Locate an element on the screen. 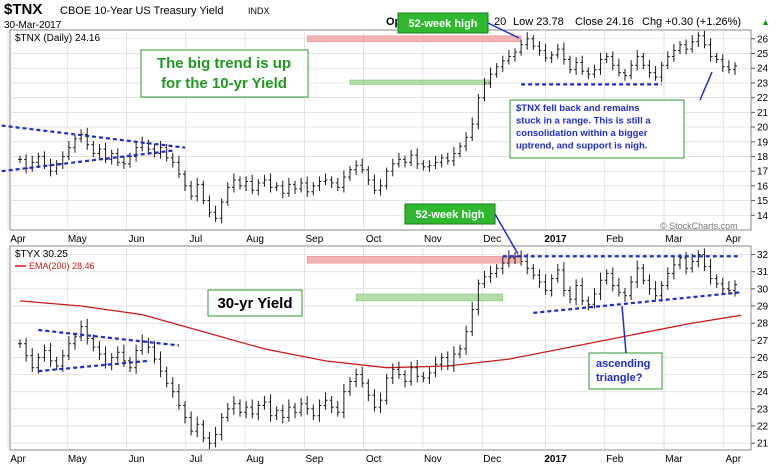 This screenshot has width=780, height=465. panel-top-zones is located at coordinates (414, 60).